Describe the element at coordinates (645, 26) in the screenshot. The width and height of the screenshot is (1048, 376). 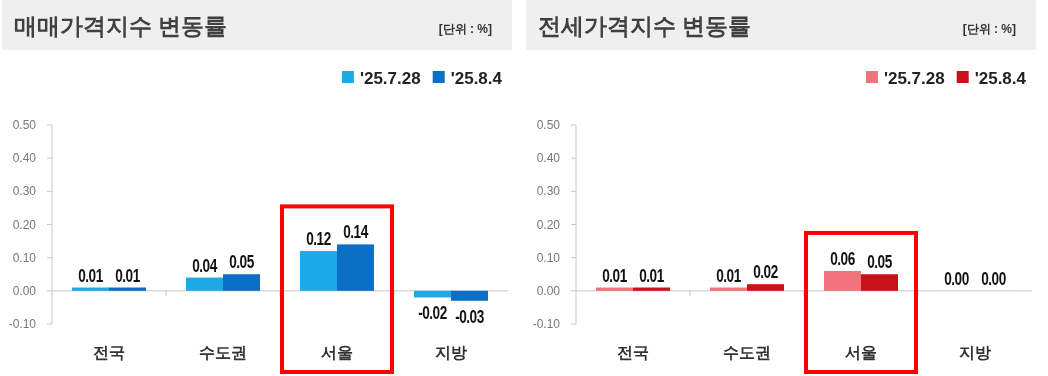
I see `chart-title: 전세가격지수 변동률` at that location.